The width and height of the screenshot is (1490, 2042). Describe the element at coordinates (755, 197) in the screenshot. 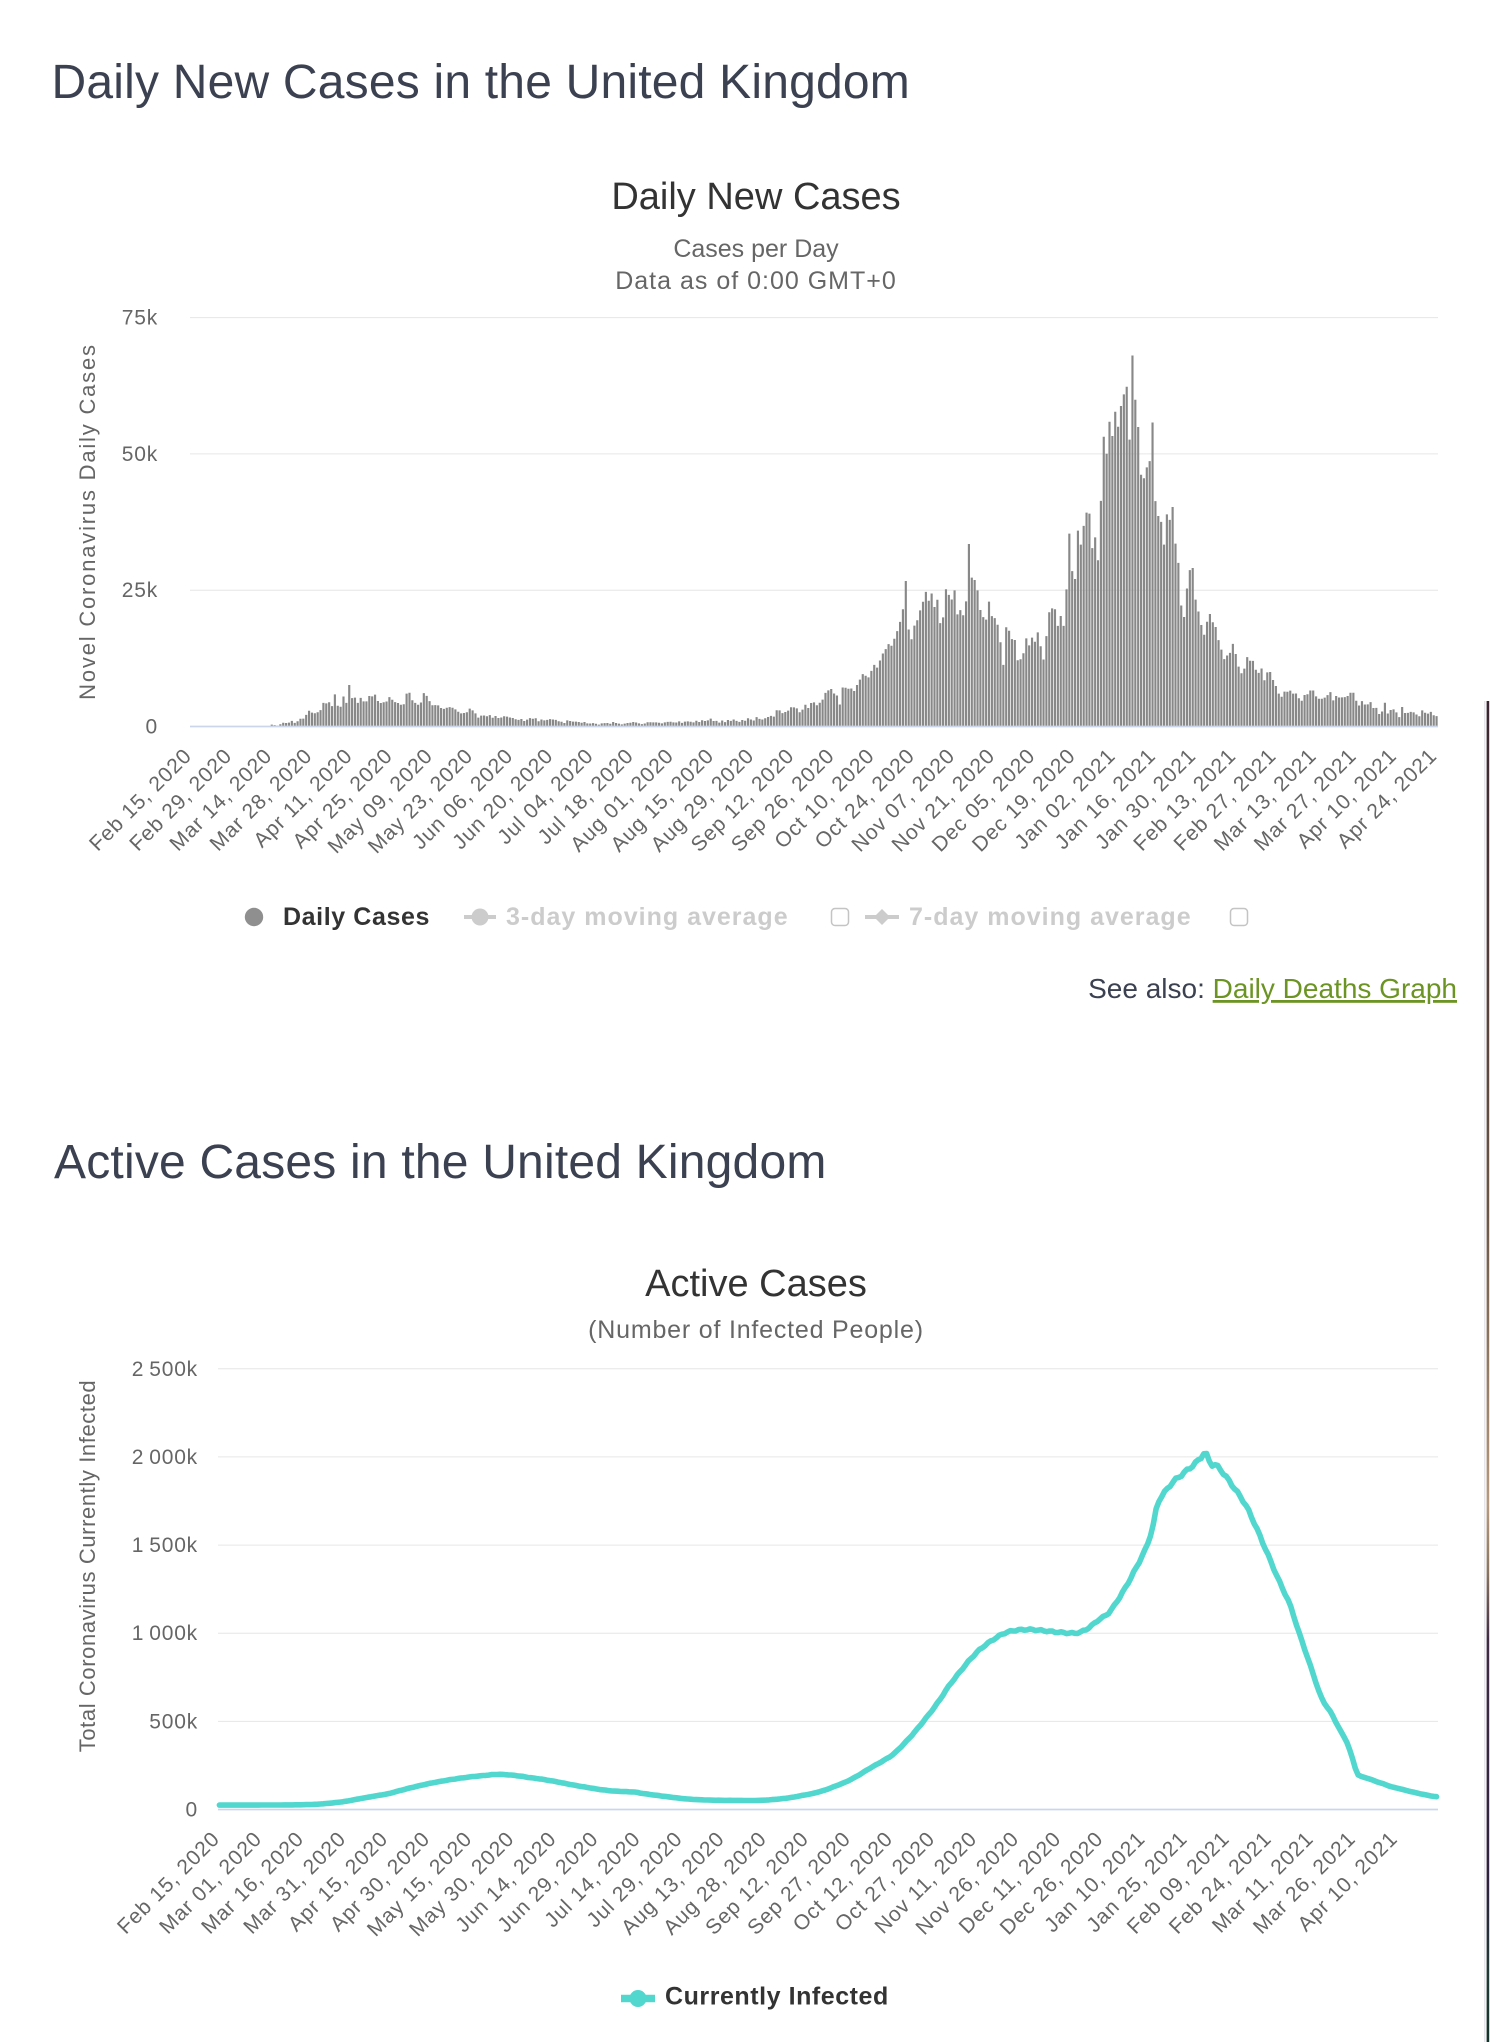

I see `svg-text: Daily New Cases` at that location.